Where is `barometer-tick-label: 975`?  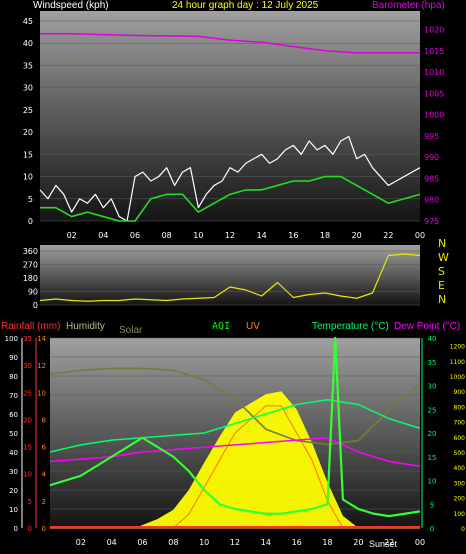 barometer-tick-label: 975 is located at coordinates (431, 221).